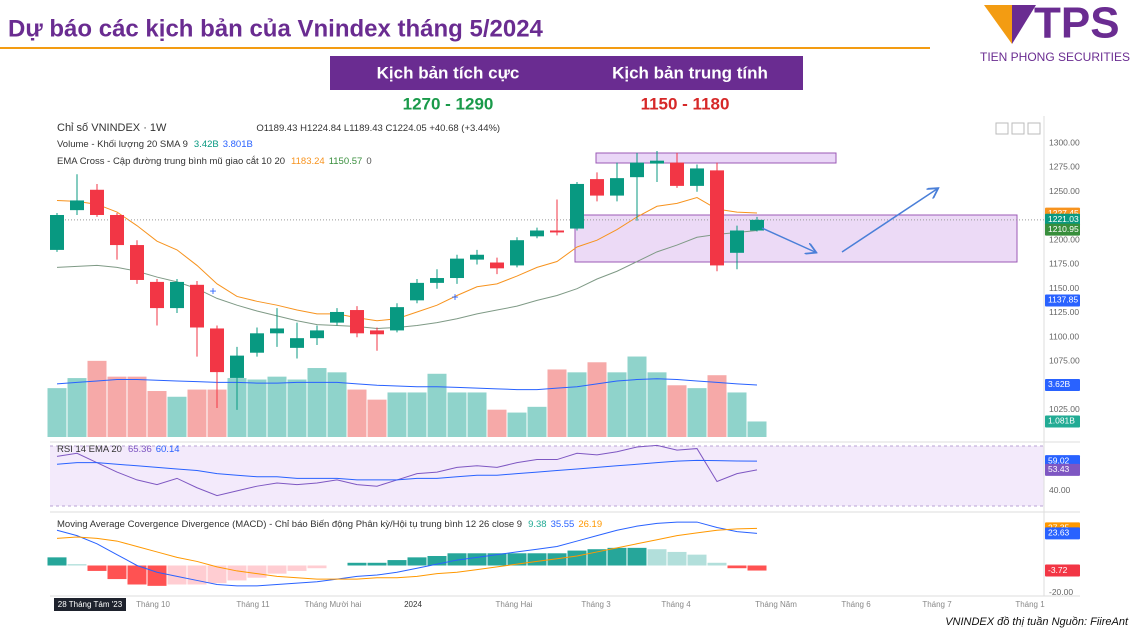  I want to click on axis-marker-label: 1221.03, so click(1063, 219).